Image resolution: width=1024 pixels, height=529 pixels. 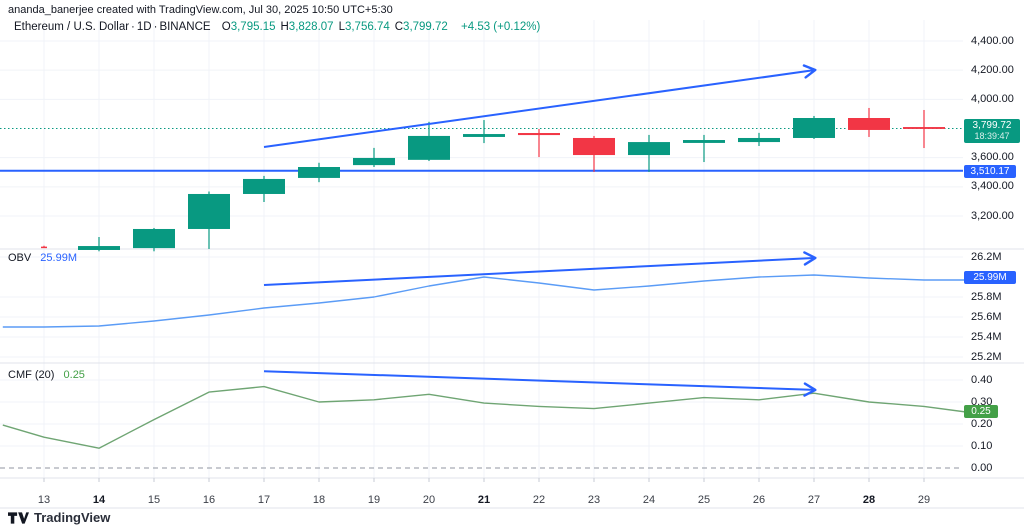 I want to click on time-axis-label: 27, so click(x=814, y=500).